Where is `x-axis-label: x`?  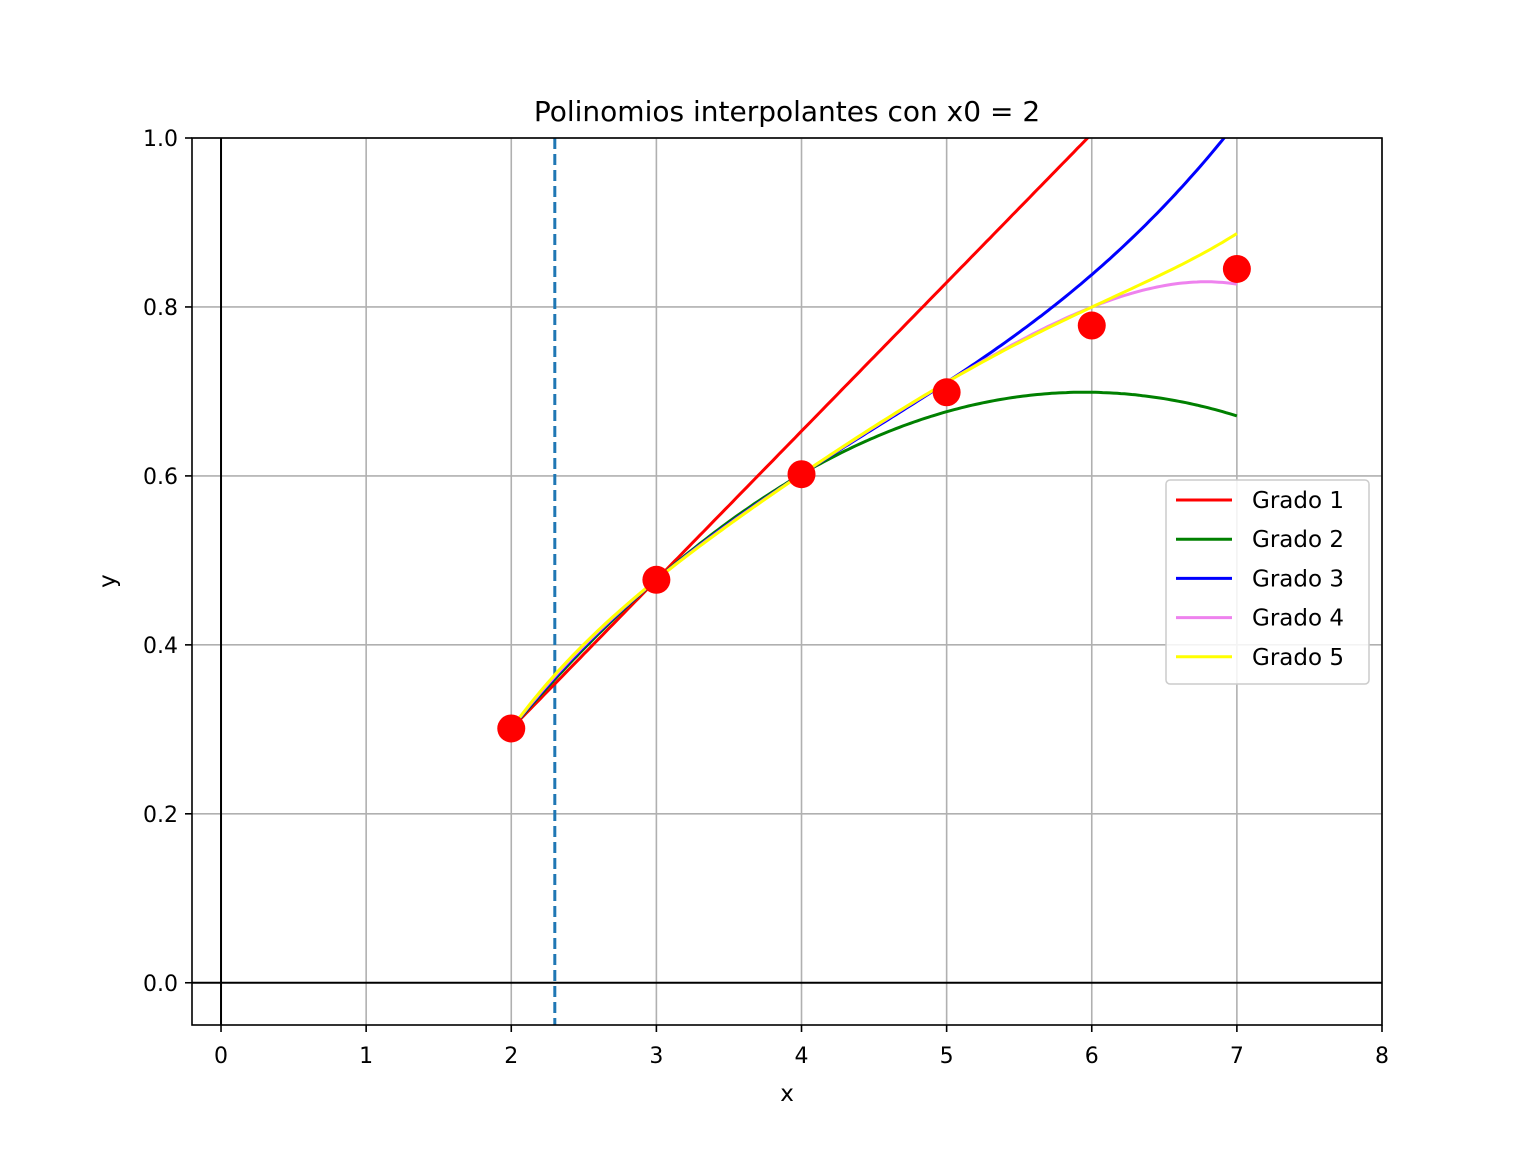
x-axis-label: x is located at coordinates (787, 1094).